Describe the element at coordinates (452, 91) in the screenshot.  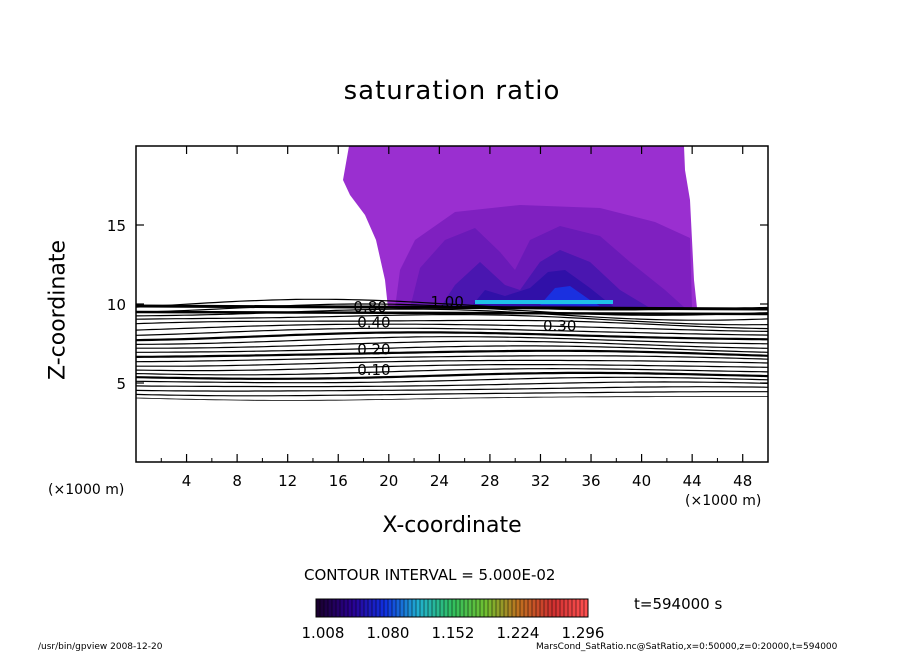
I see `chart-title: saturation ratio` at that location.